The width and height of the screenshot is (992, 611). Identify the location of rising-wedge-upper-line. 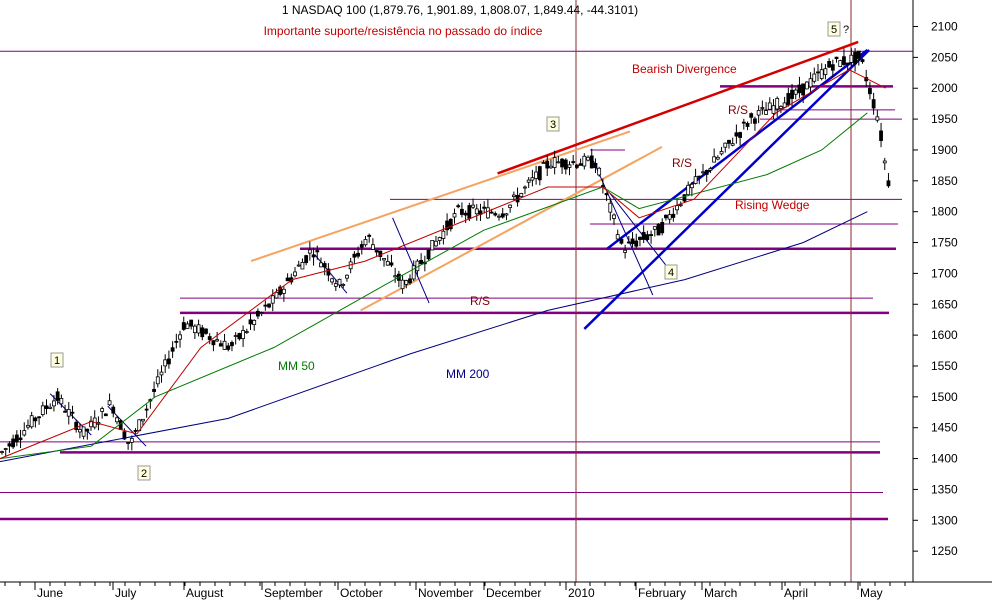
(737, 149).